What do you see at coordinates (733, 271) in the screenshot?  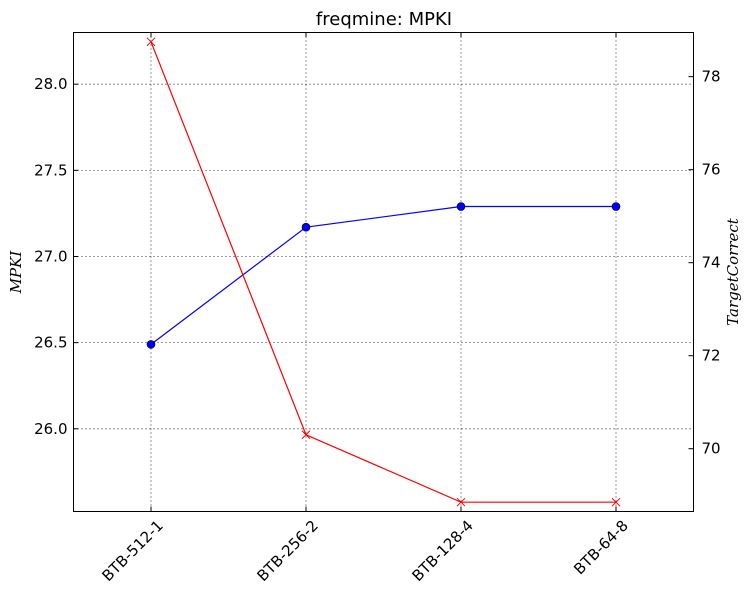 I see `y2-axis-label: TargetCorrect` at bounding box center [733, 271].